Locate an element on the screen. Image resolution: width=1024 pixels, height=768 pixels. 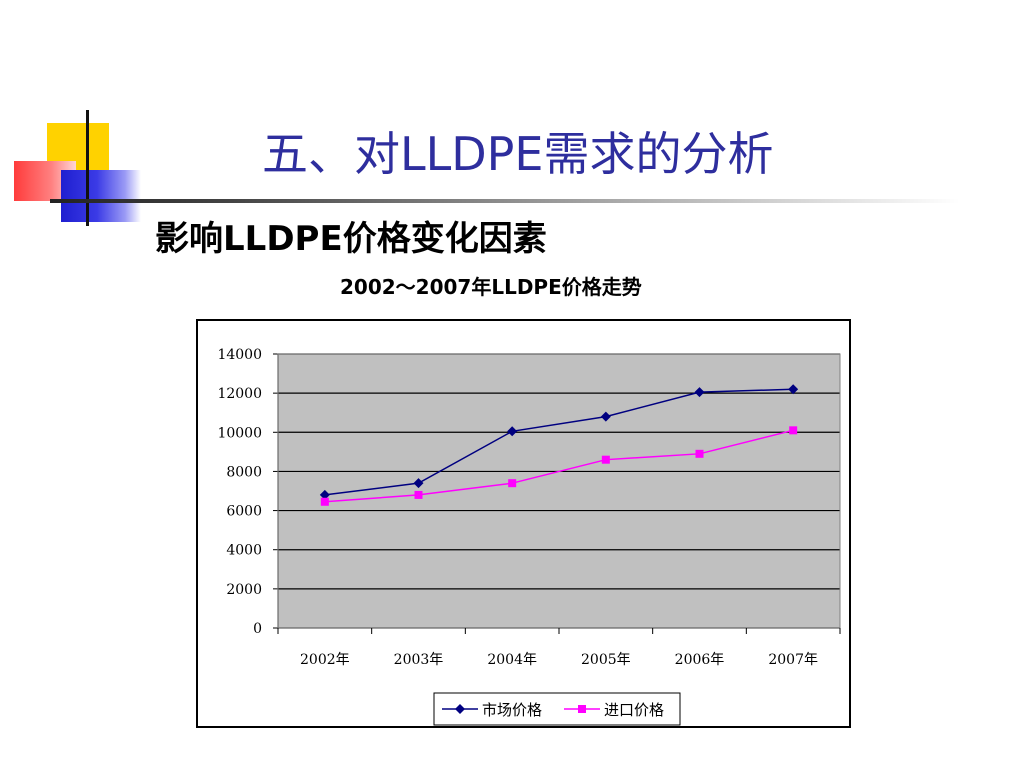
y-tick-label: 12000 is located at coordinates (239, 394).